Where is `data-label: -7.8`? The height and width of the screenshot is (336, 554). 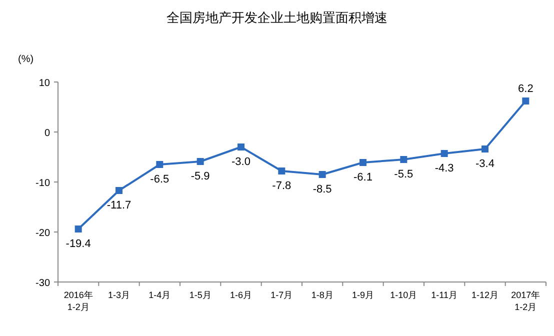
data-label: -7.8 is located at coordinates (282, 186).